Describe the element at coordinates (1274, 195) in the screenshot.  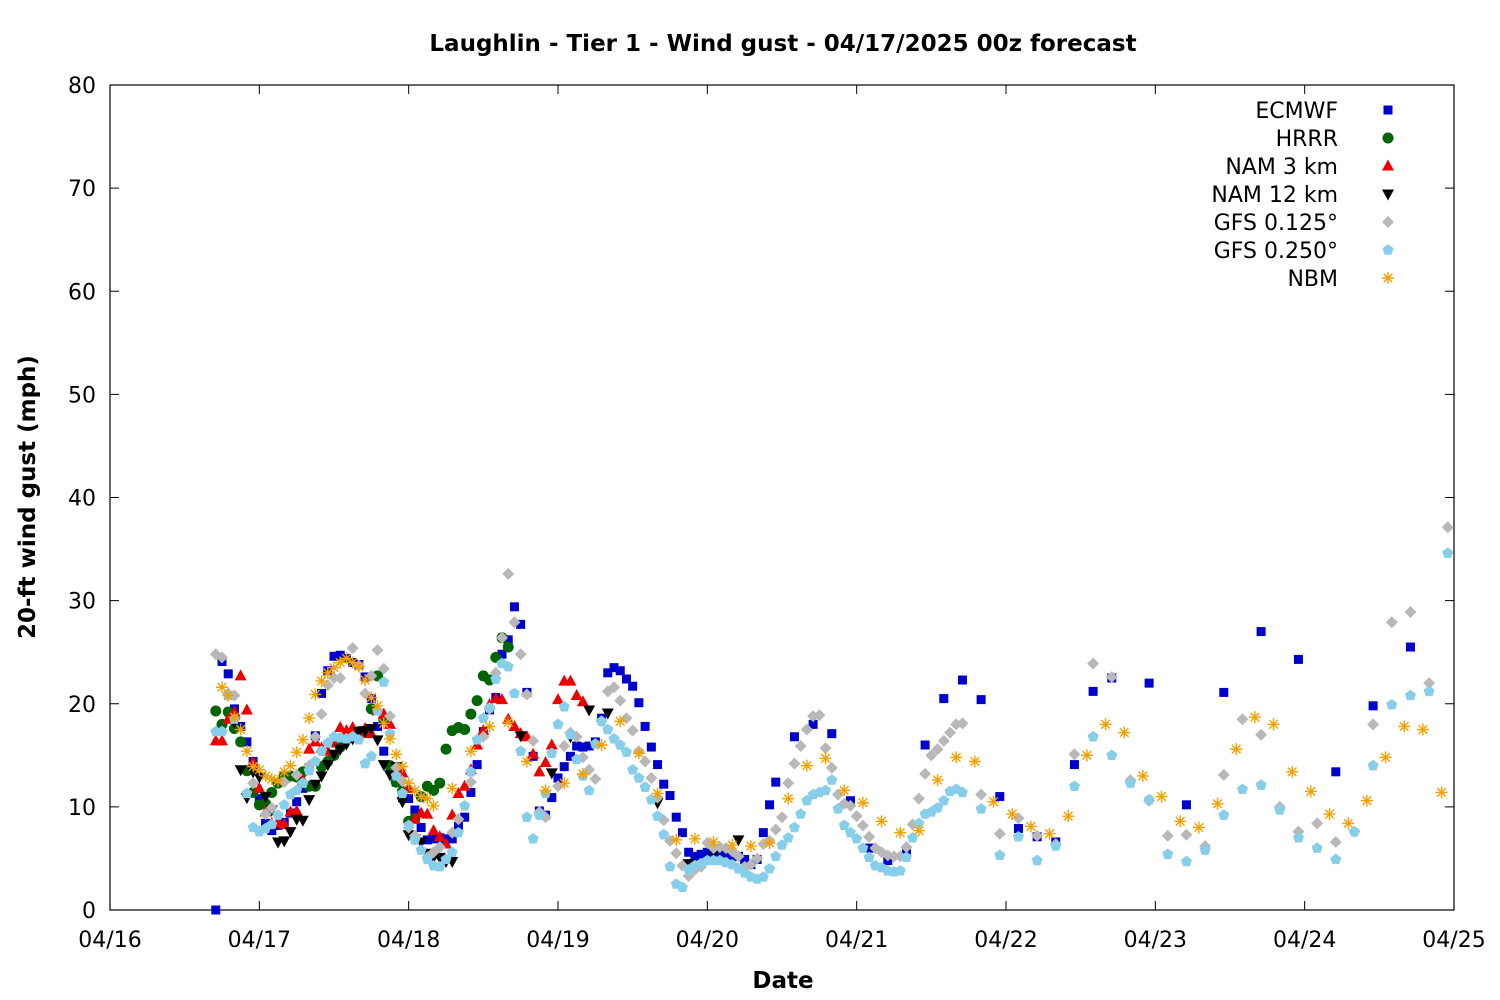
I see `legend-label: NAM 12 km` at that location.